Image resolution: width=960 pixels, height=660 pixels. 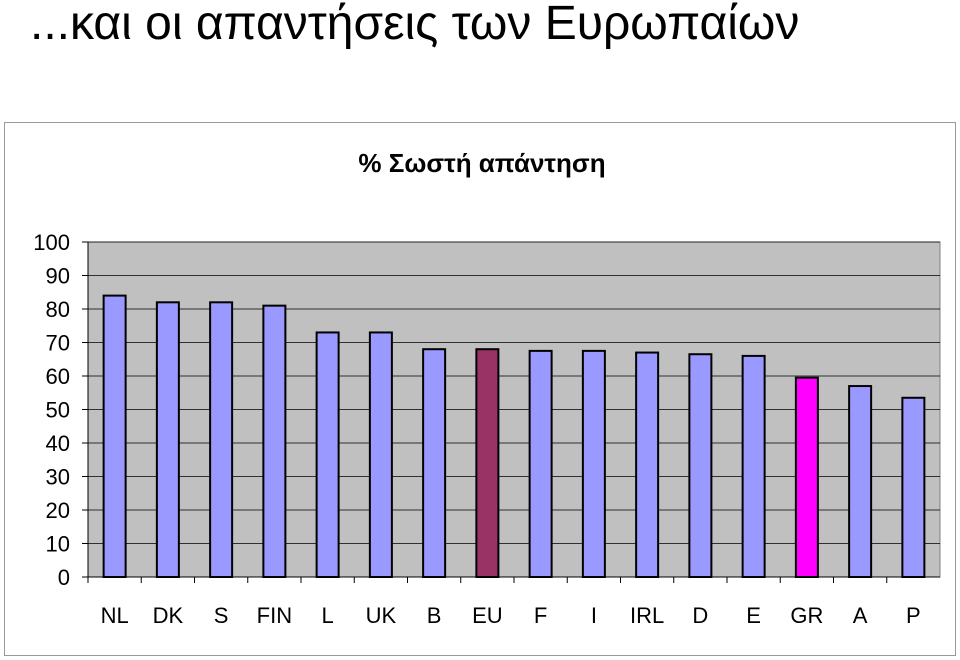 What do you see at coordinates (647, 615) in the screenshot?
I see `x-tick-label: IRL` at bounding box center [647, 615].